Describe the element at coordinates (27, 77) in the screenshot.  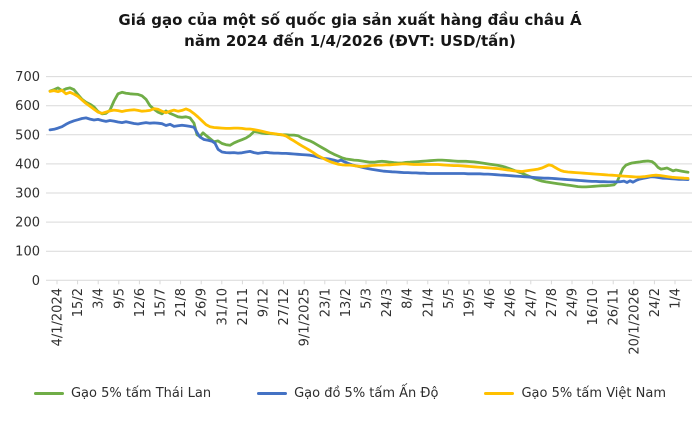
I see `y-tick-label: 700` at that location.